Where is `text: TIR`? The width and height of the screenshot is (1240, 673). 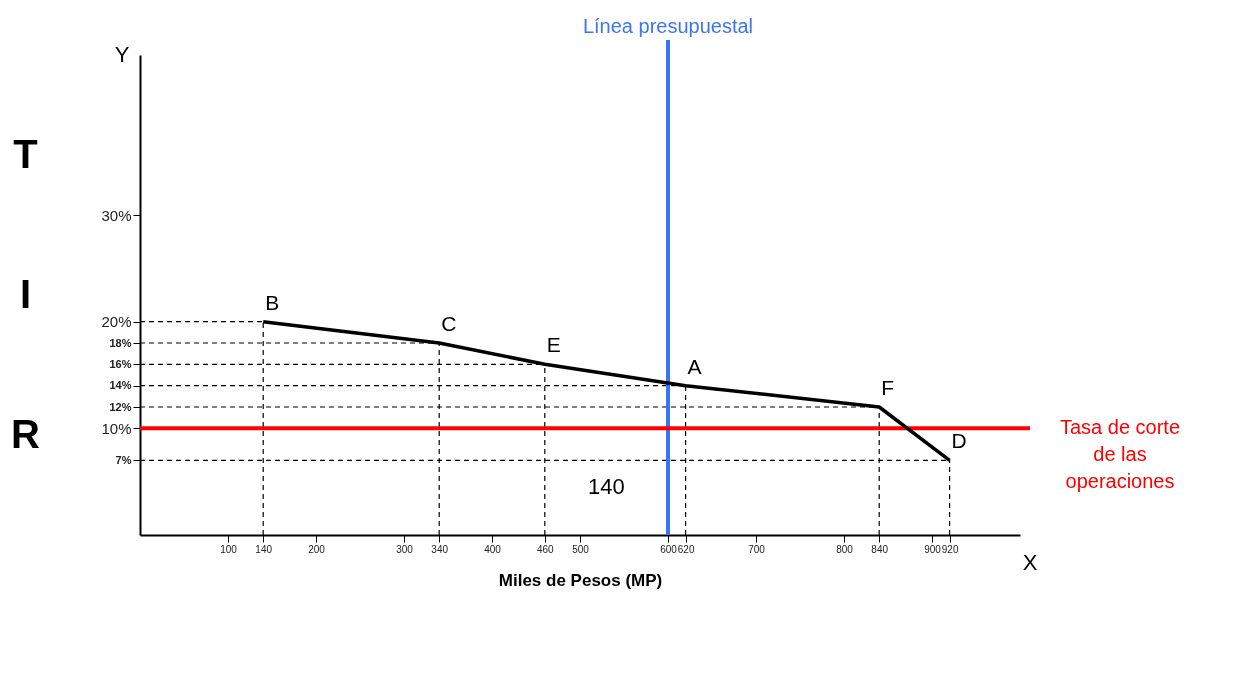
text: TIR is located at coordinates (25, 293).